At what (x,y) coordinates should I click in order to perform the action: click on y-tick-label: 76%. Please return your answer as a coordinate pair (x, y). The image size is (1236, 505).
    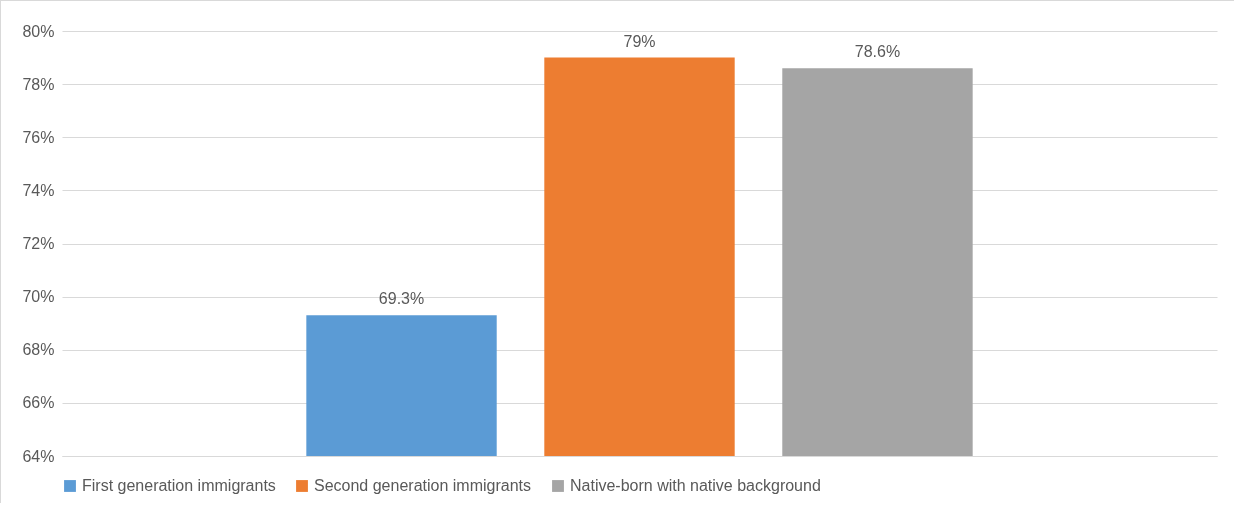
    Looking at the image, I should click on (38, 137).